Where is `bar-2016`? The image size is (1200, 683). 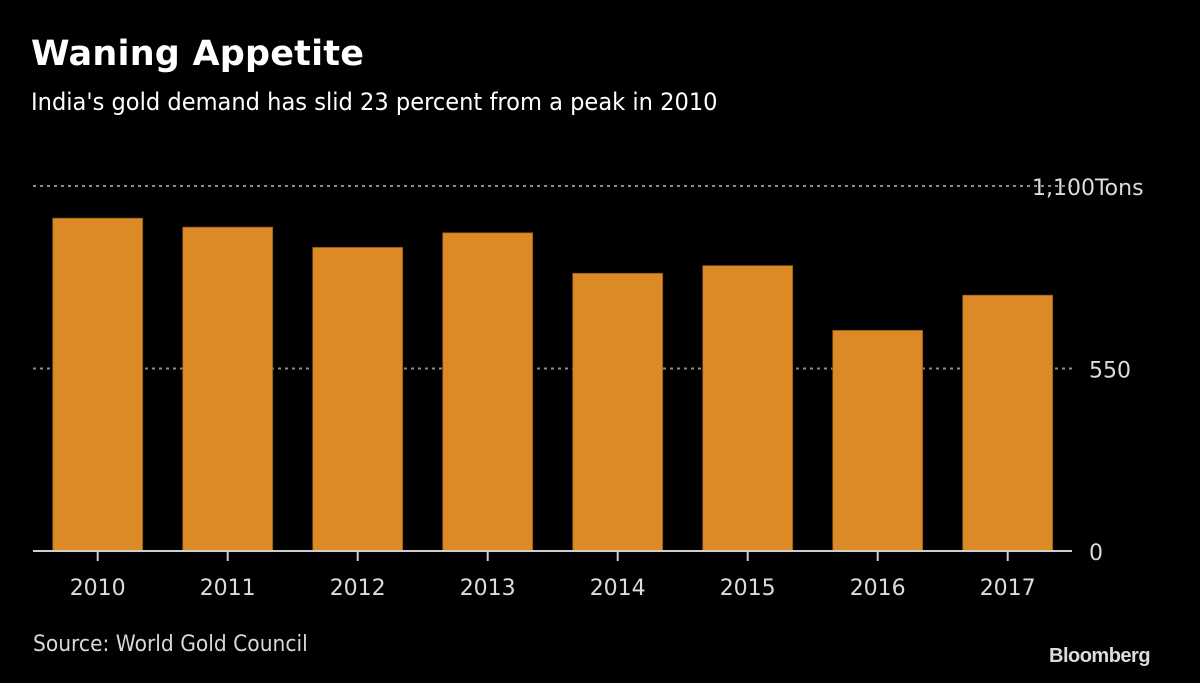
bar-2016 is located at coordinates (878, 440).